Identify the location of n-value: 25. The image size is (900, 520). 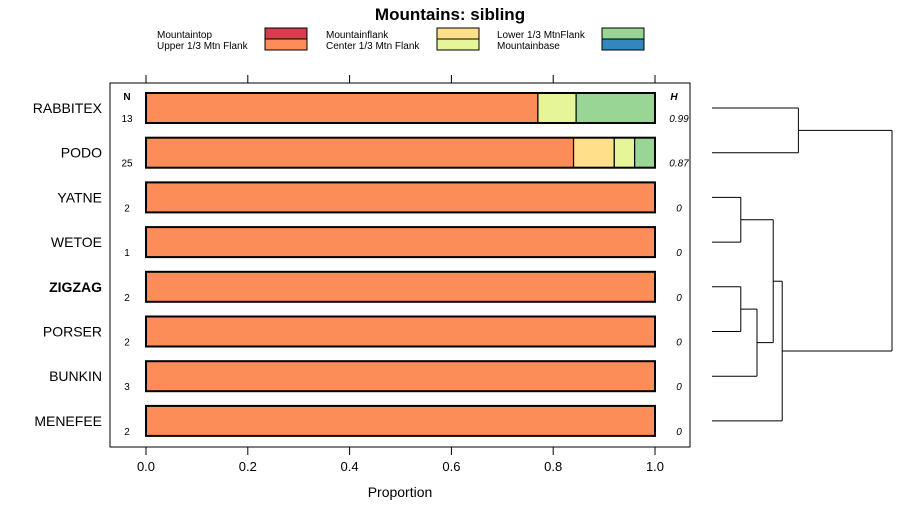
(127, 164).